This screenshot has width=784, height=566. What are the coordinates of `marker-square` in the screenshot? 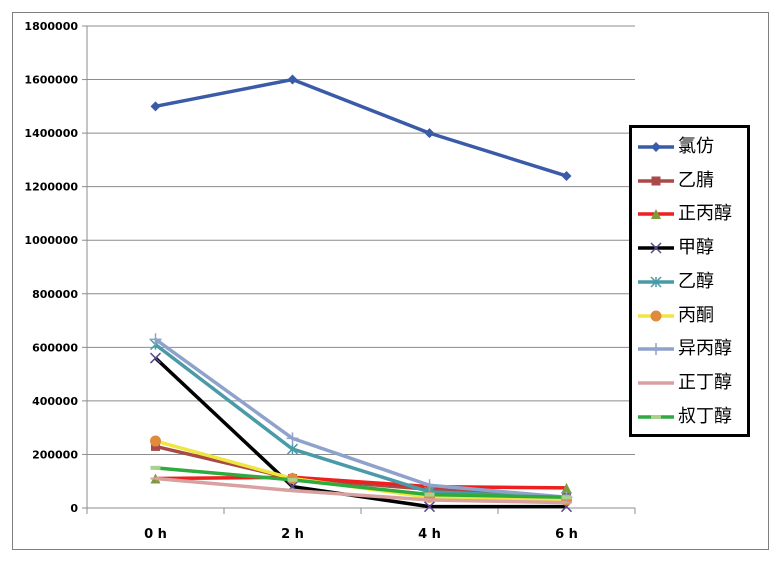 It's located at (656, 181).